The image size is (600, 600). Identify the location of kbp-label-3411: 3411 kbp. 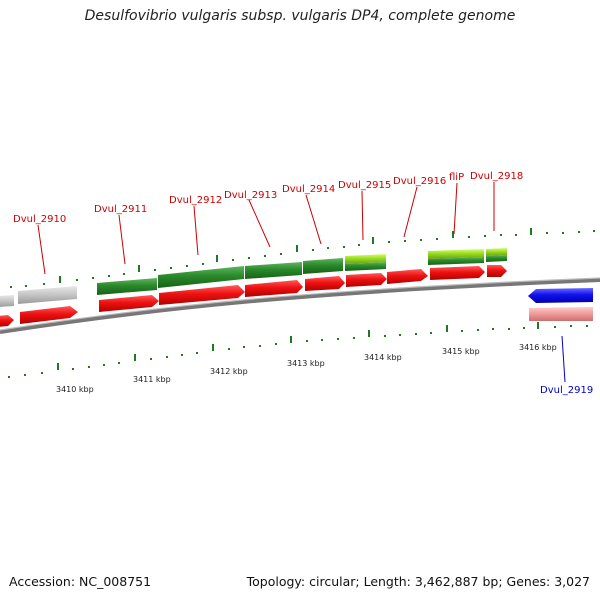
(152, 379).